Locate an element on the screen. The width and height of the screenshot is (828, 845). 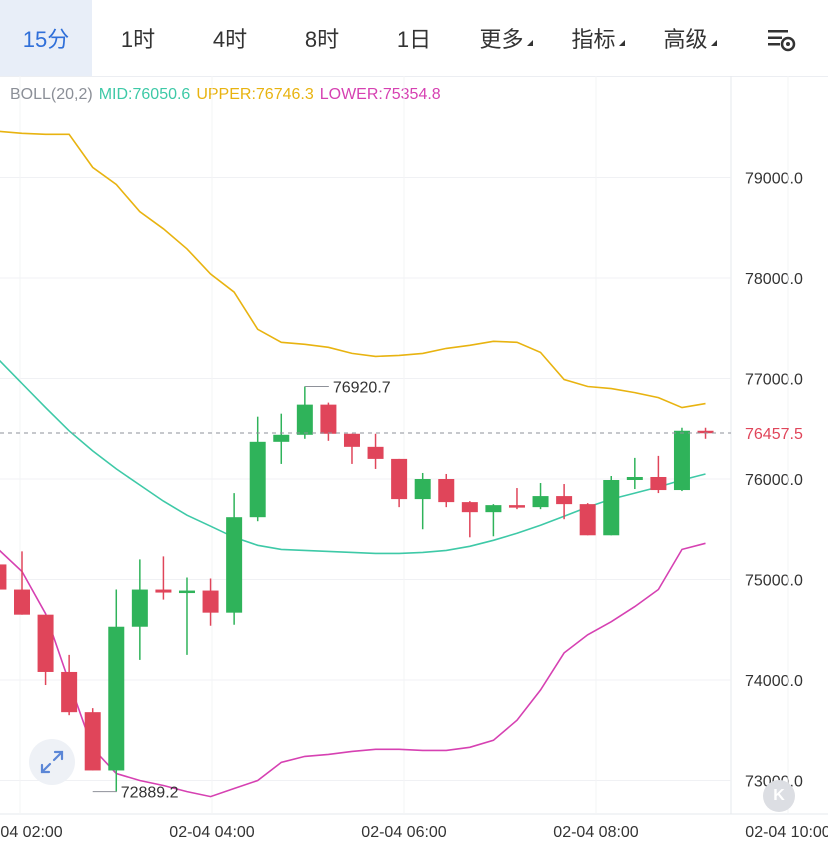
x-tick-label: 02-04 06:00 is located at coordinates (404, 832).